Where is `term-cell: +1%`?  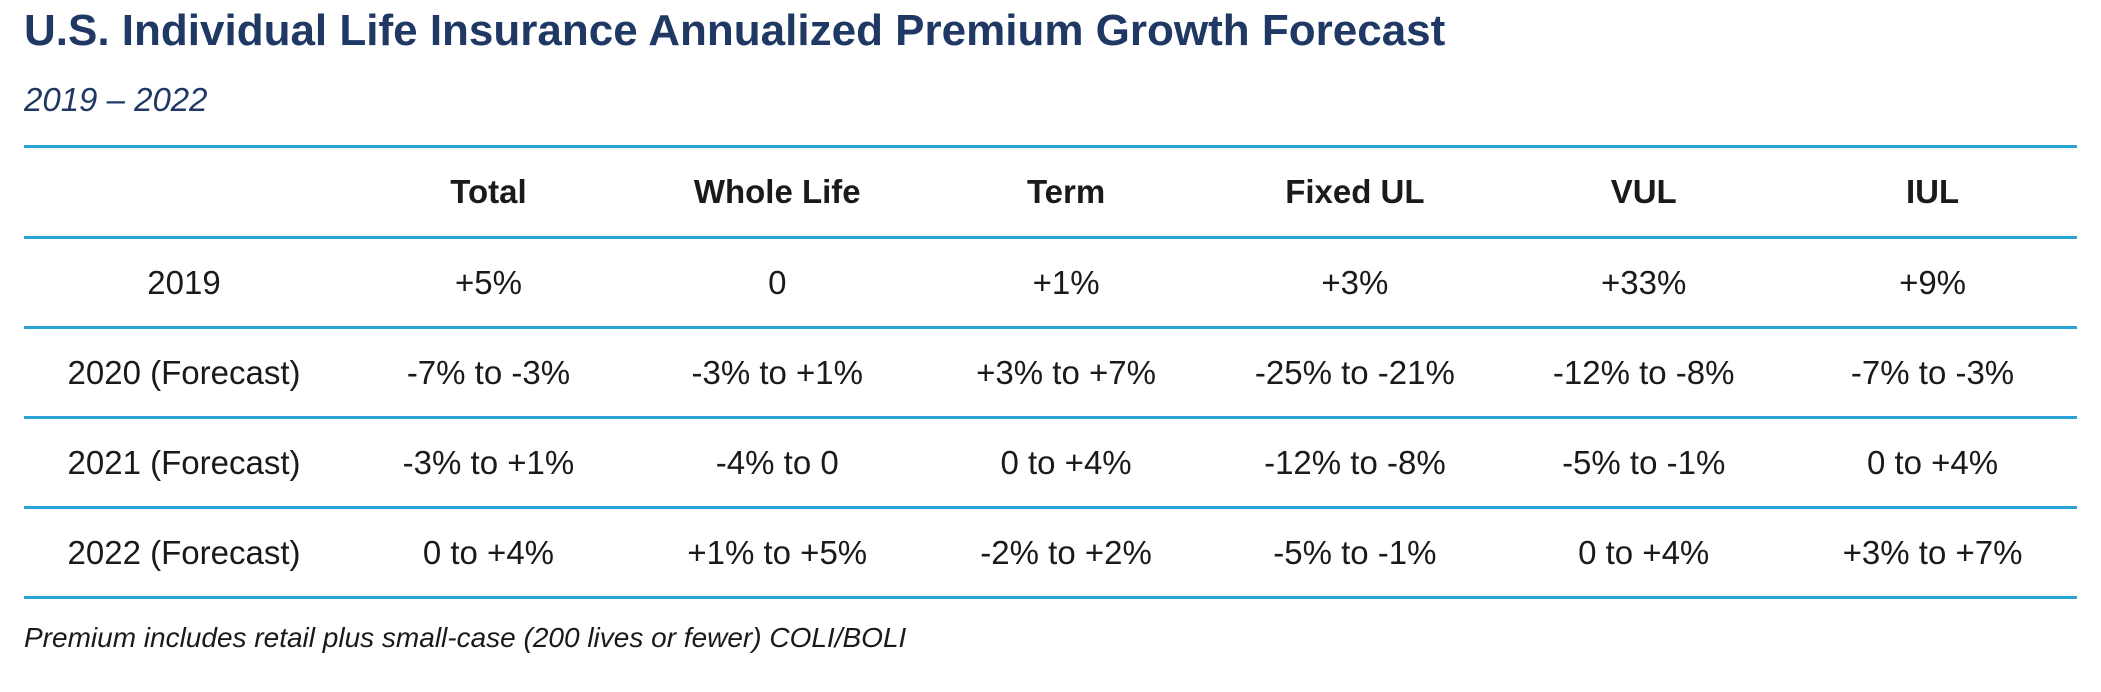 term-cell: +1% is located at coordinates (1066, 282).